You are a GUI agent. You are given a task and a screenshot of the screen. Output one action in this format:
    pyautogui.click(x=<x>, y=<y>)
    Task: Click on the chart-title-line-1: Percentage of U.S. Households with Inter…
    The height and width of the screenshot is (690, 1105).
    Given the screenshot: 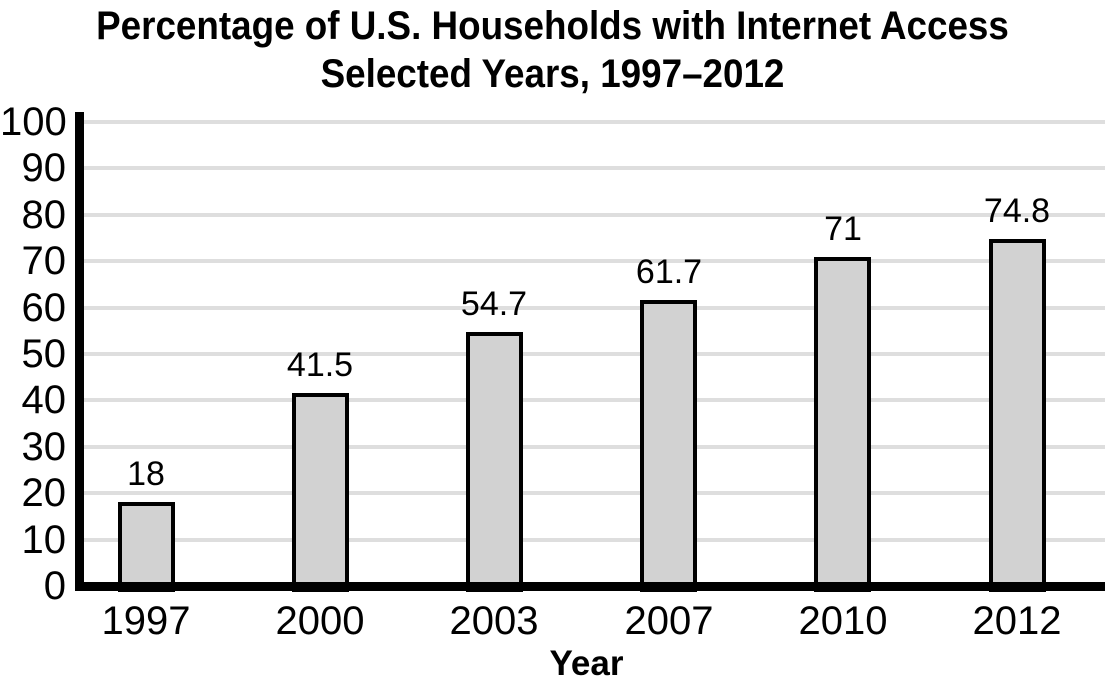 What is the action you would take?
    pyautogui.click(x=552, y=26)
    